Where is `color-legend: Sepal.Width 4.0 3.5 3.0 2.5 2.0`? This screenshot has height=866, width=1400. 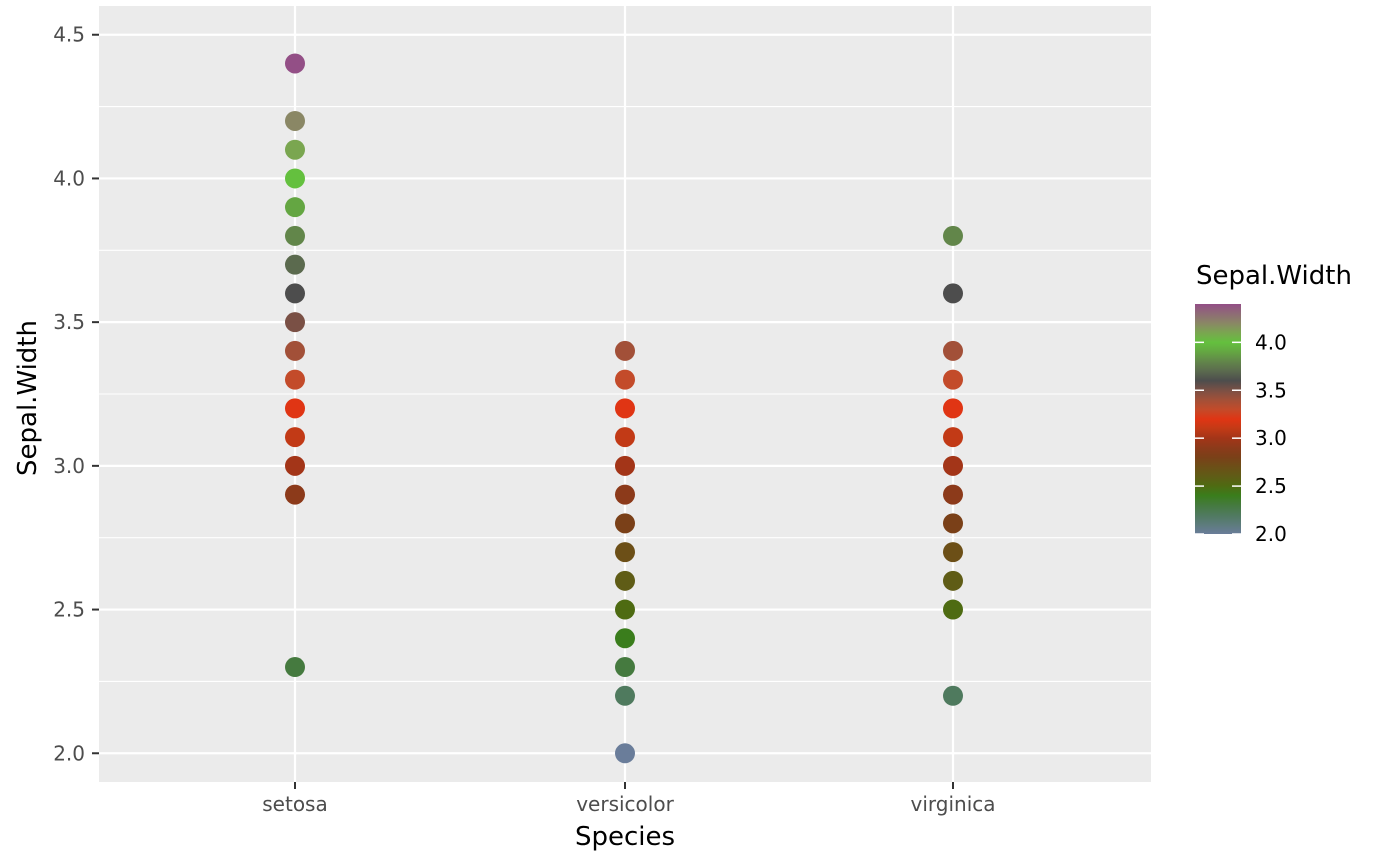
color-legend: Sepal.Width 4.0 3.5 3.0 2.5 2.0 is located at coordinates (1273, 403).